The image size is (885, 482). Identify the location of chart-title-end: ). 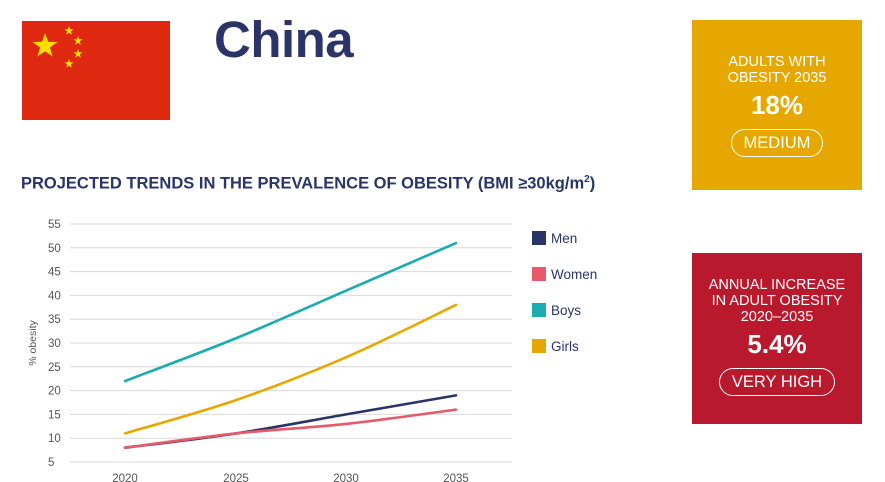
(592, 183).